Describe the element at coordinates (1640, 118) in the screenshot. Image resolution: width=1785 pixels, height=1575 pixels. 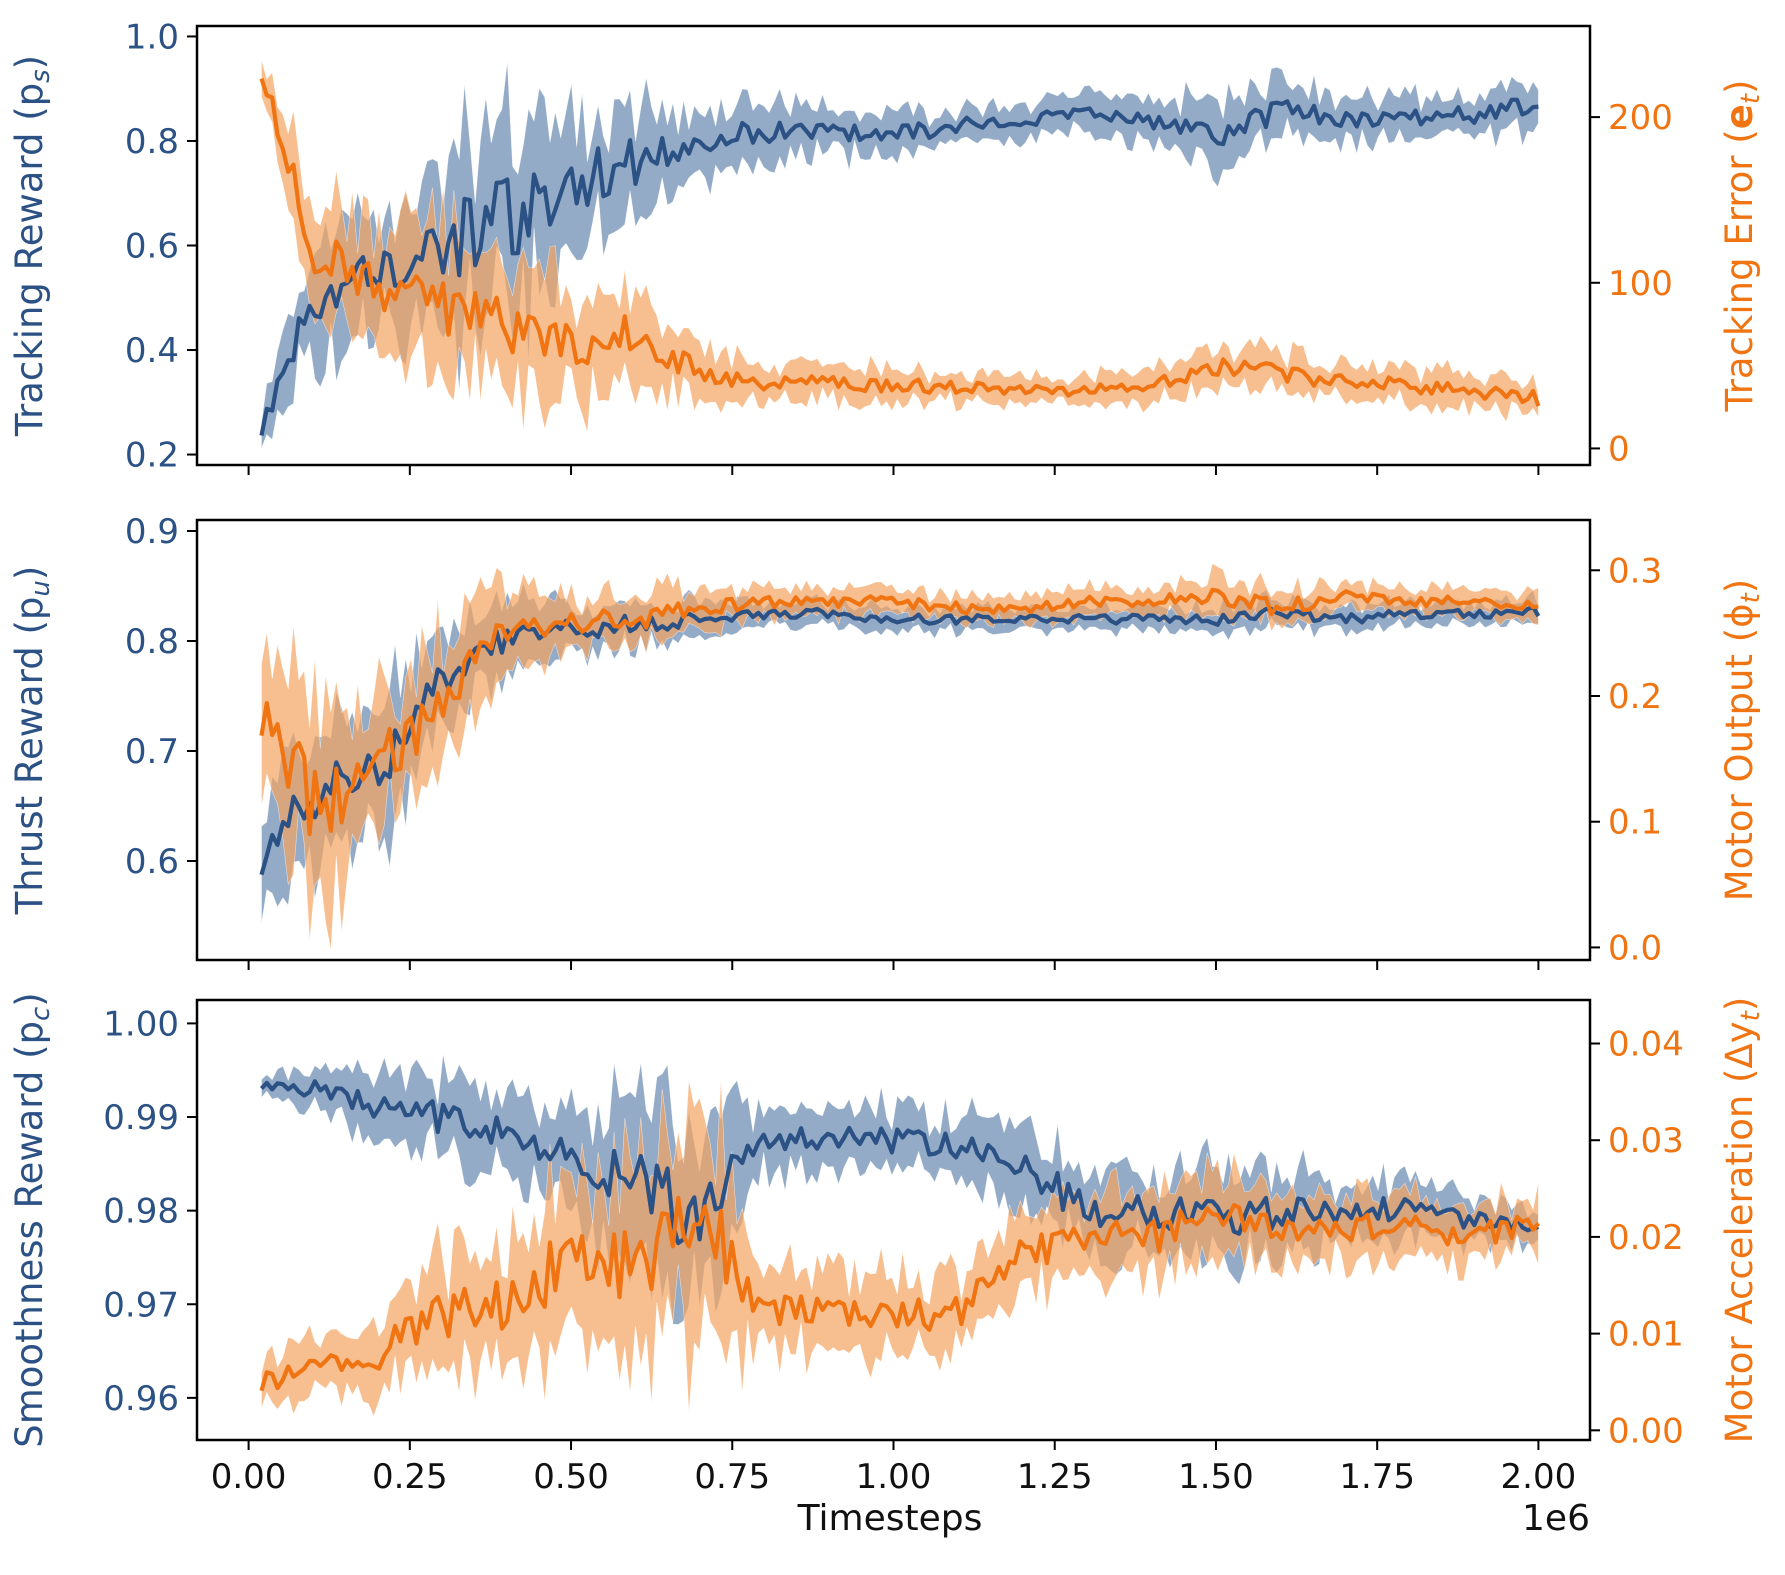
I see `right-tick-label: 200` at that location.